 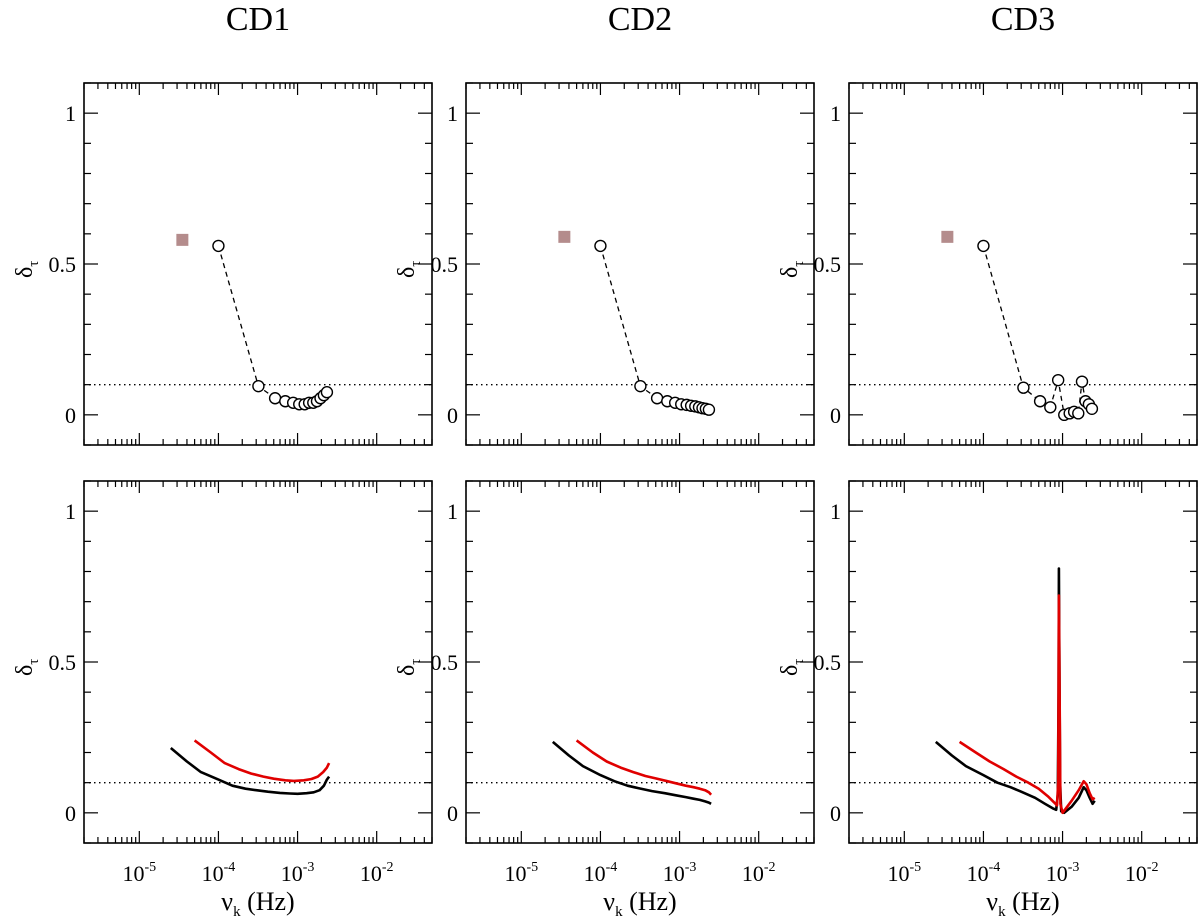 I want to click on panel-1-0-y-tick-label: 1, so click(x=70, y=511).